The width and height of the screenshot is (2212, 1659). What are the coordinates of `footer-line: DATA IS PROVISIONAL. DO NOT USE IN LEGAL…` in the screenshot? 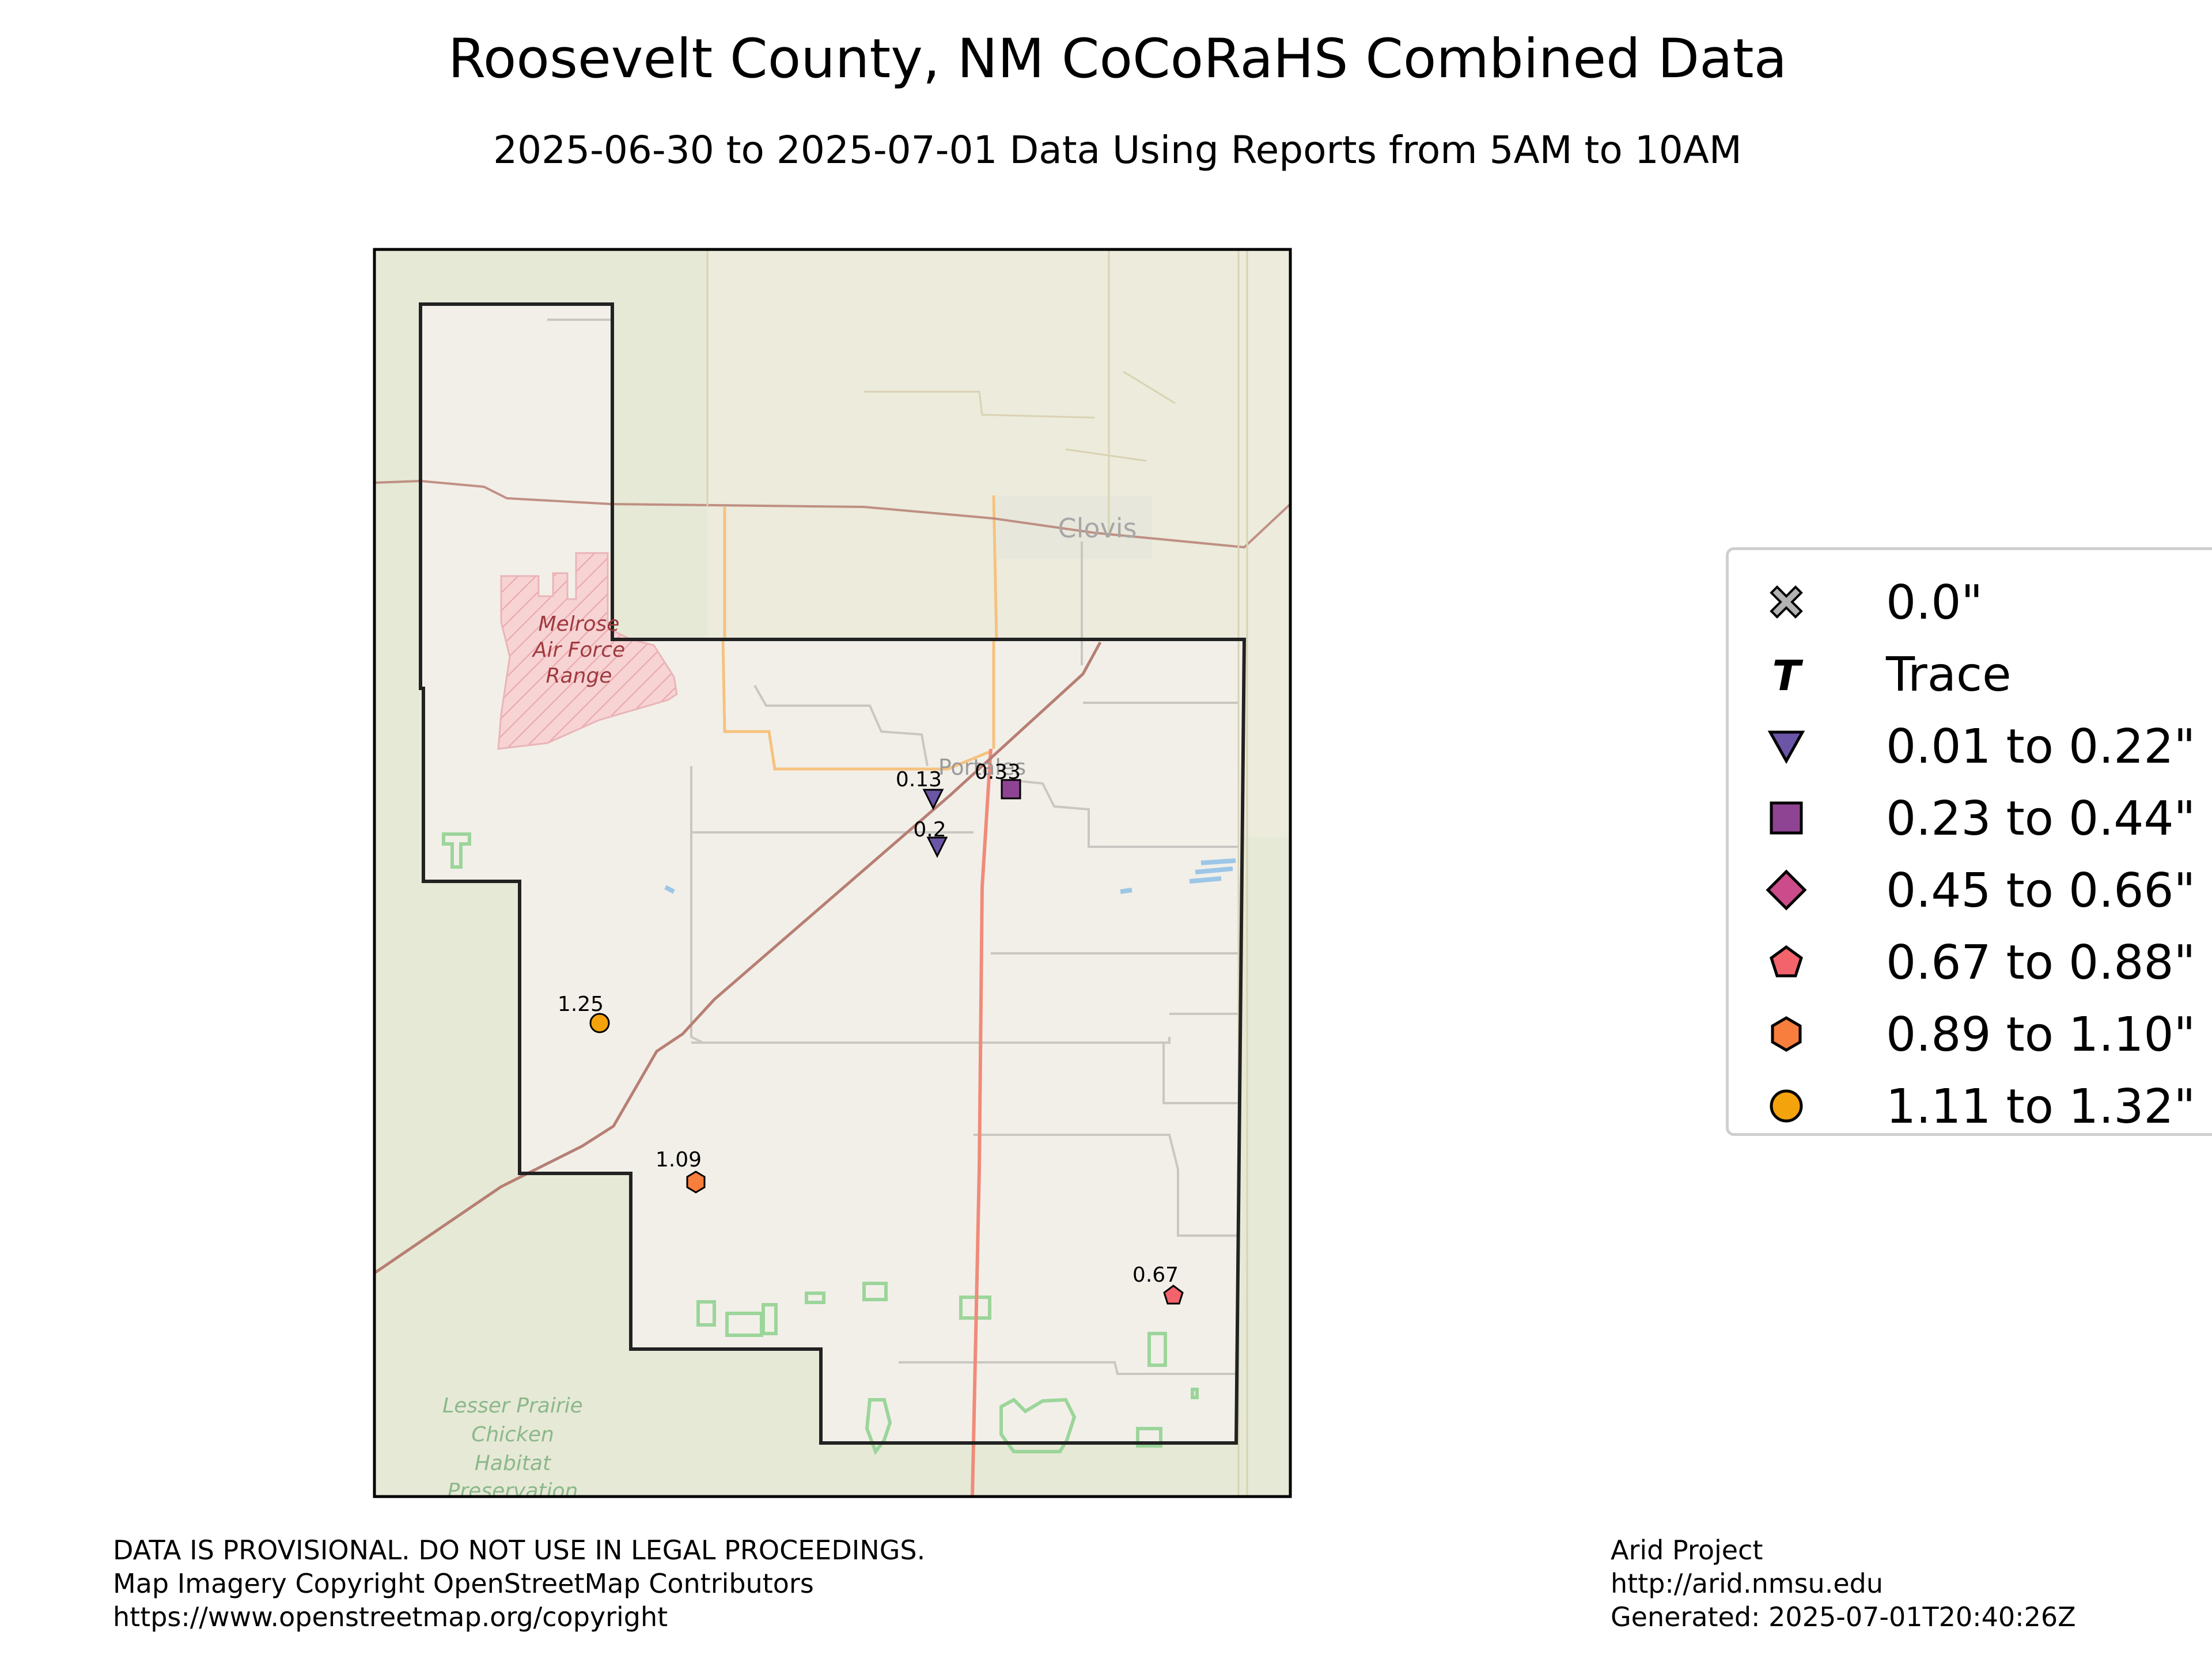 It's located at (519, 1550).